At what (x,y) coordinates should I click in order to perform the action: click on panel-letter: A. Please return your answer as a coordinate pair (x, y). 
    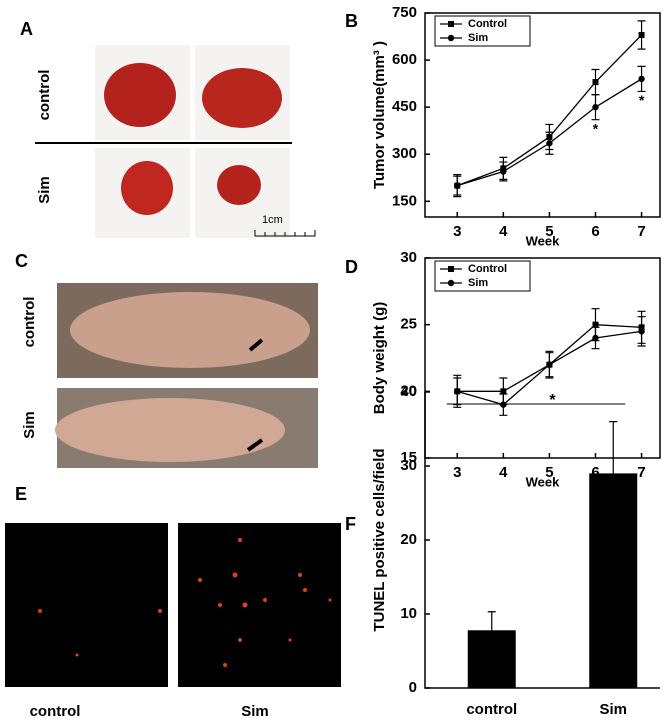
    Looking at the image, I should click on (26, 29).